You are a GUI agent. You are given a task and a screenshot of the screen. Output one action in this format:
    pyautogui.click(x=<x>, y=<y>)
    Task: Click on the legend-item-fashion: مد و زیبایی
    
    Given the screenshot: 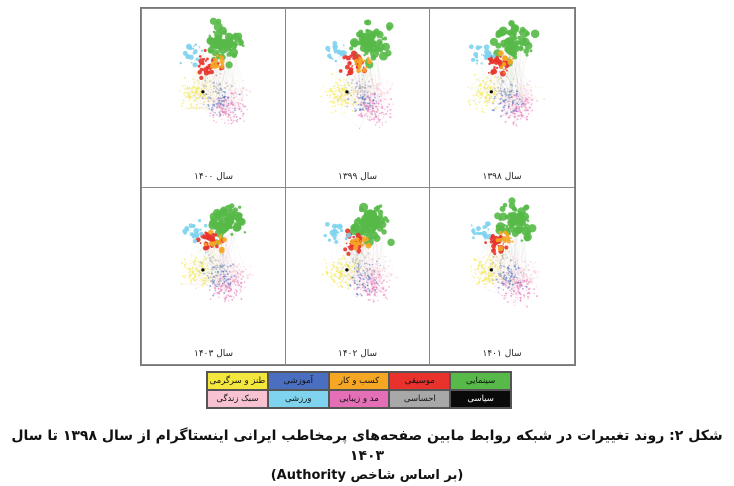 What is the action you would take?
    pyautogui.click(x=359, y=399)
    